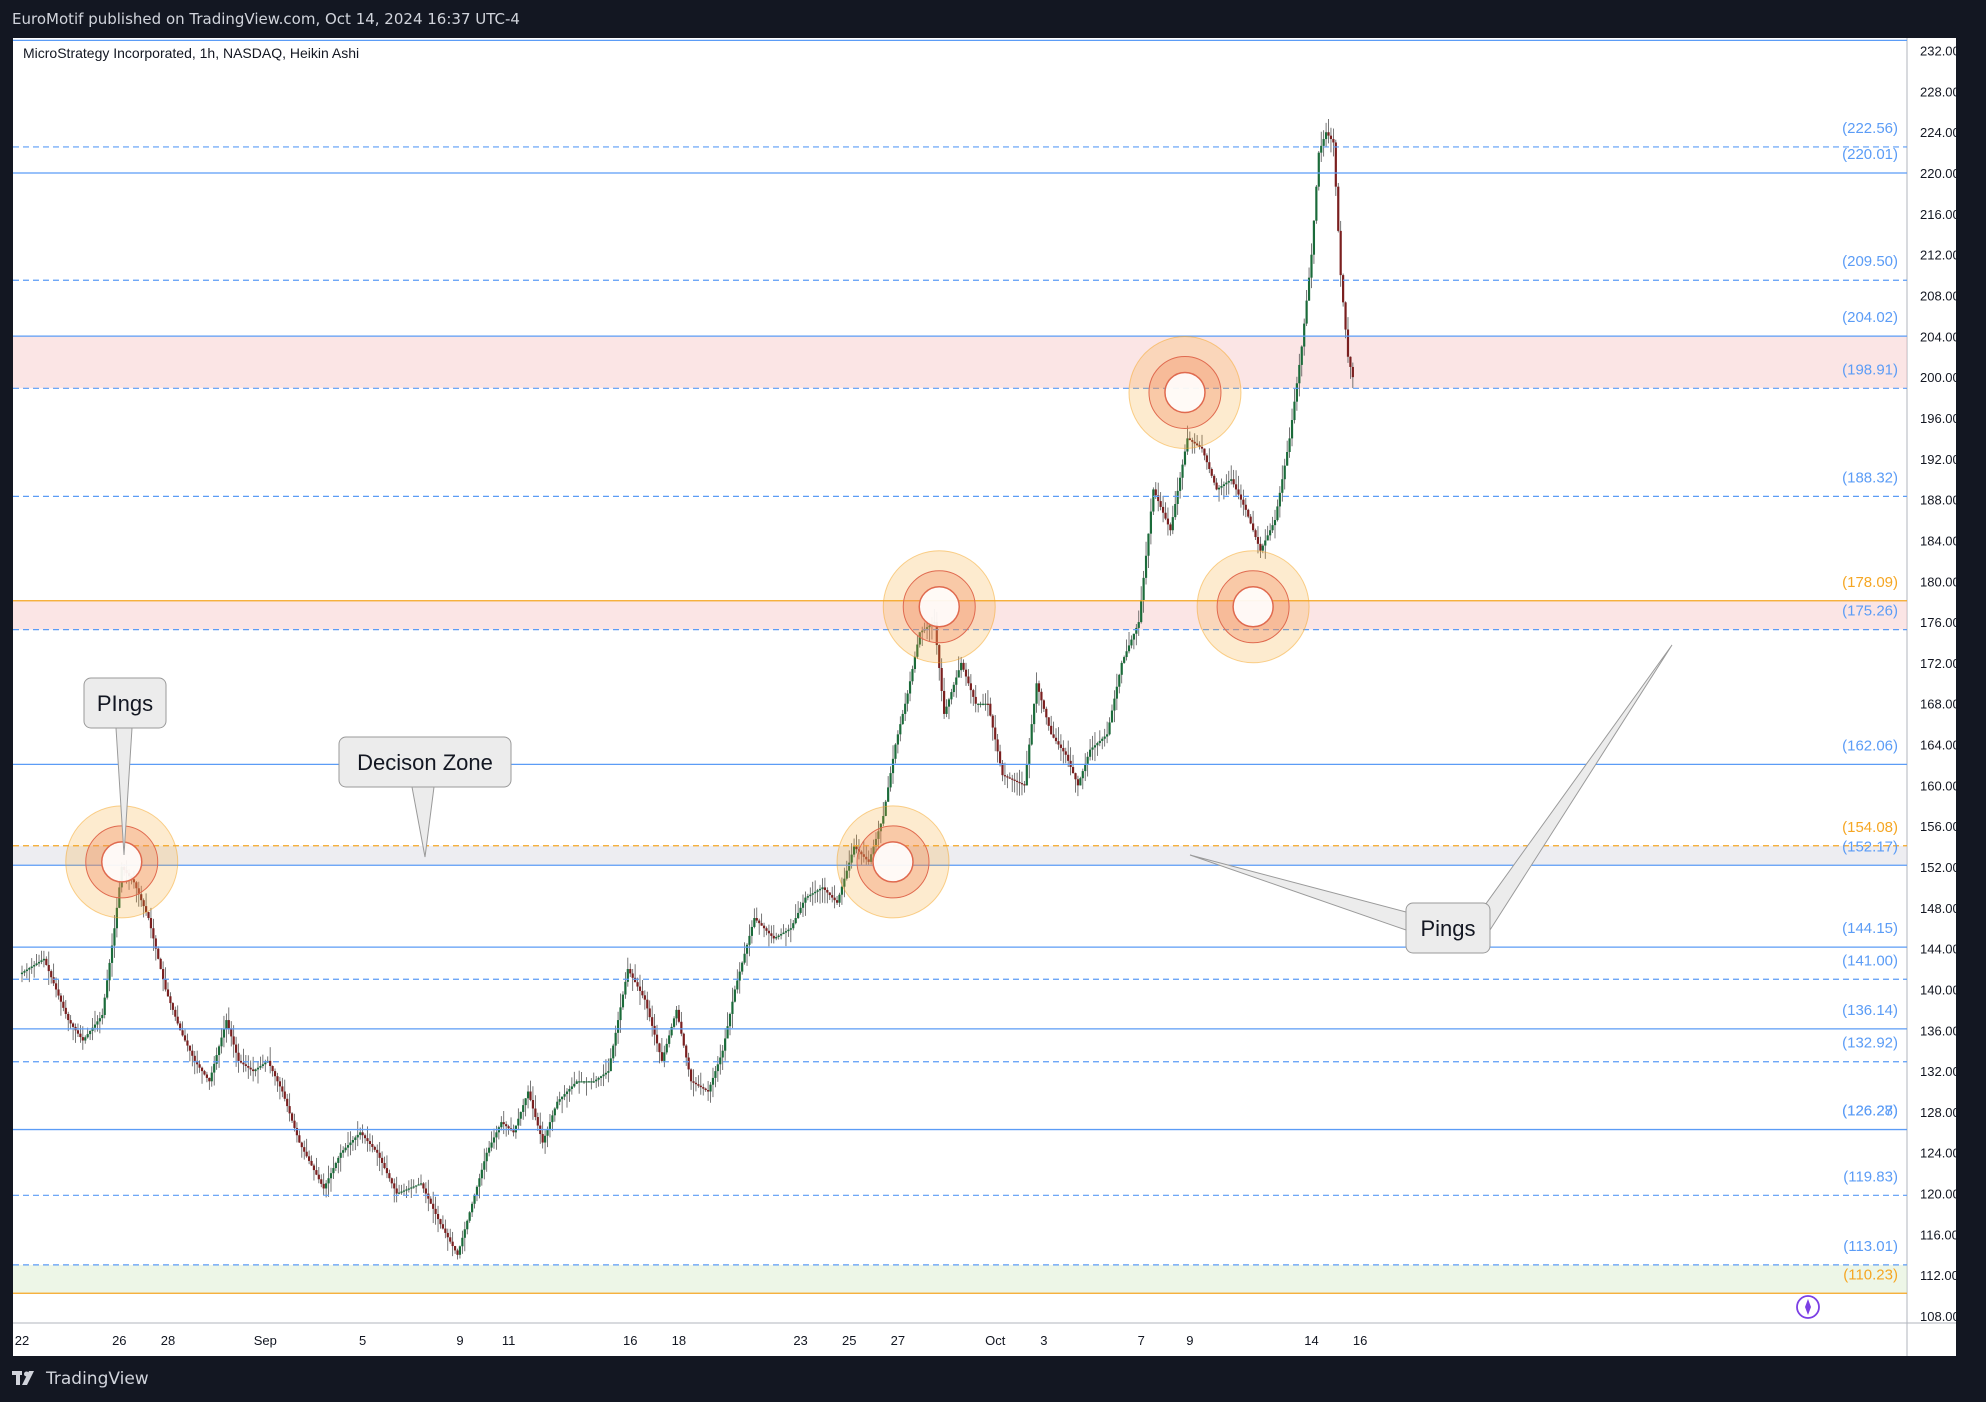 The image size is (1986, 1402). What do you see at coordinates (1447, 928) in the screenshot?
I see `callout-text: Pings` at bounding box center [1447, 928].